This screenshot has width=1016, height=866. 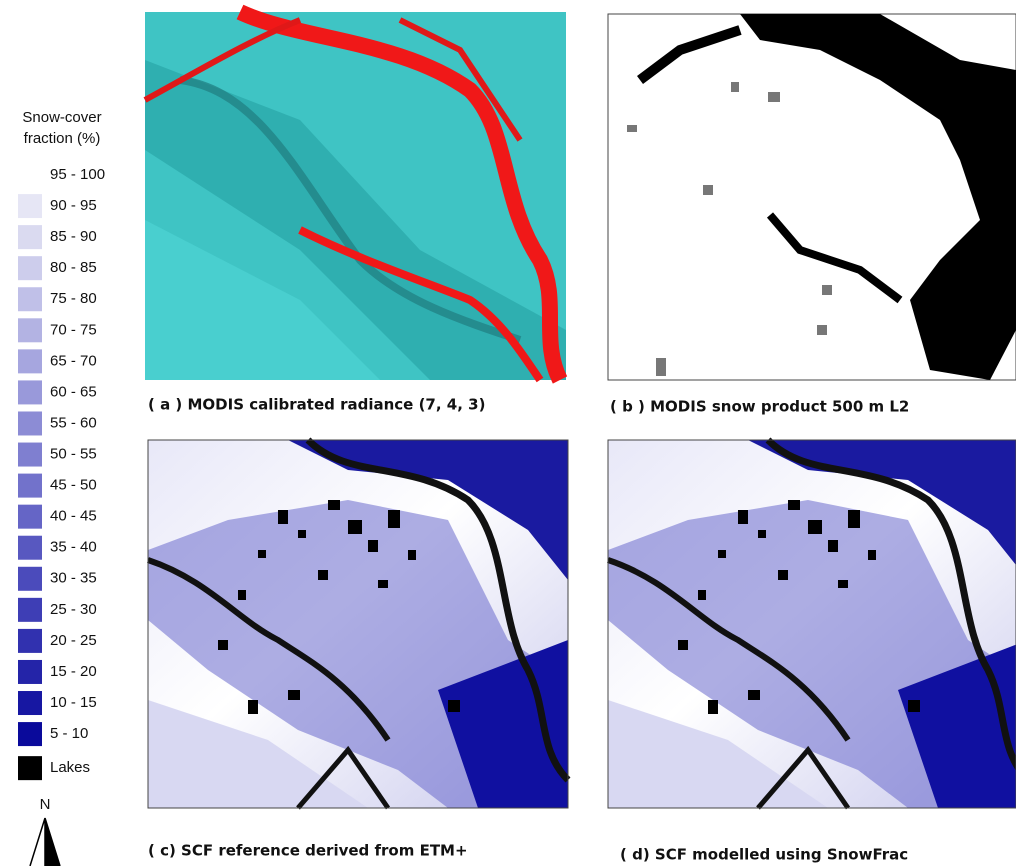 What do you see at coordinates (69, 733) in the screenshot?
I see `legend-label: 5 - 10` at bounding box center [69, 733].